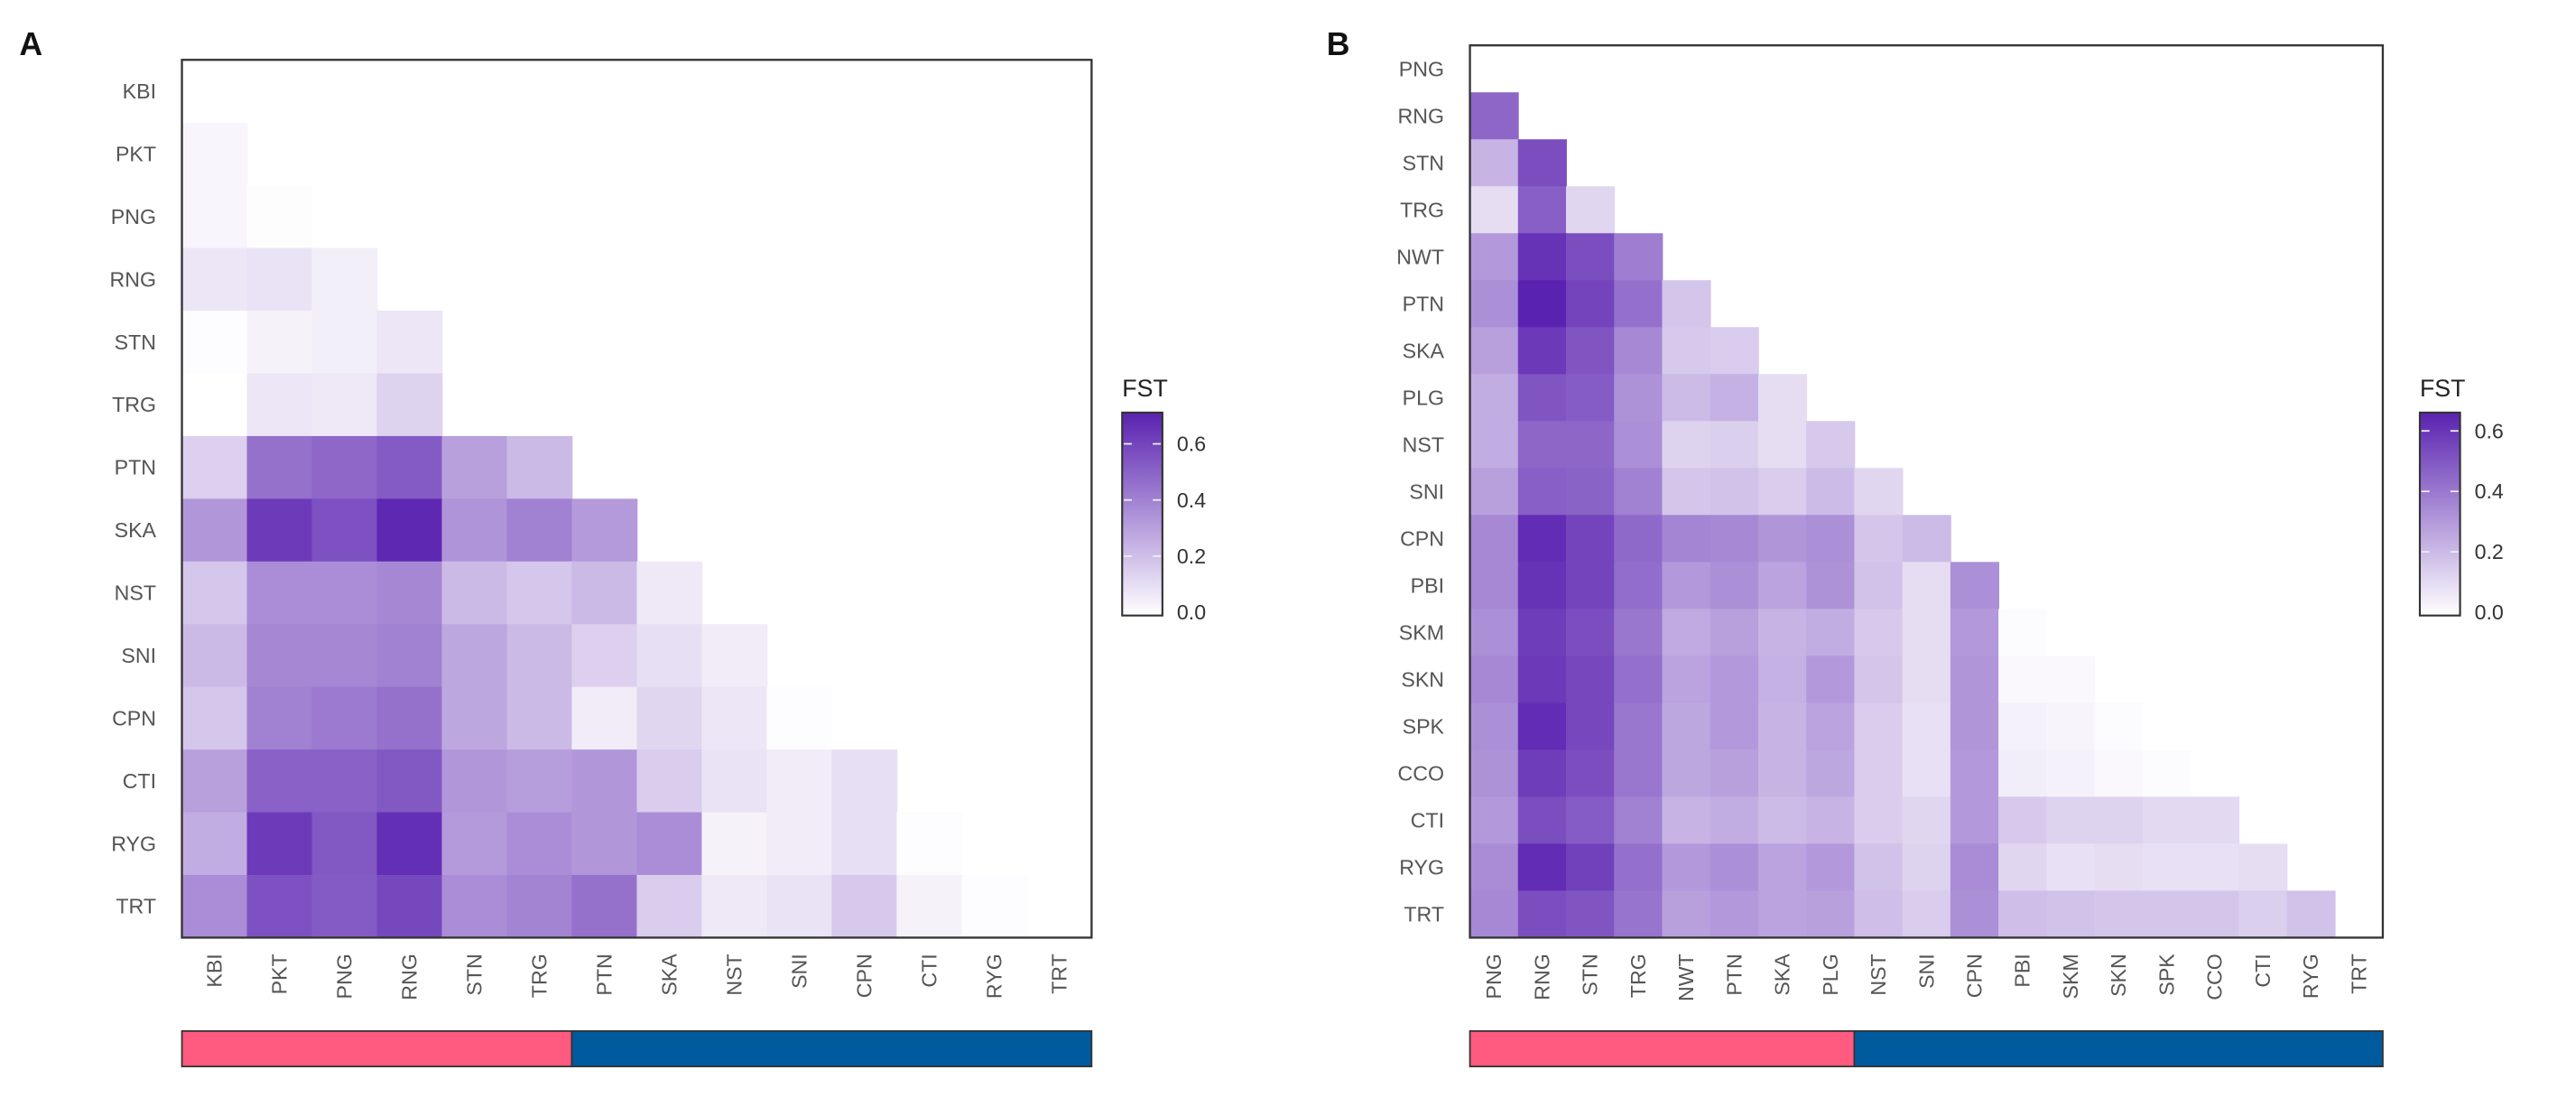 This screenshot has height=1107, width=2576. What do you see at coordinates (1926, 539) in the screenshot?
I see `heatmap-cell-cpn-sni` at bounding box center [1926, 539].